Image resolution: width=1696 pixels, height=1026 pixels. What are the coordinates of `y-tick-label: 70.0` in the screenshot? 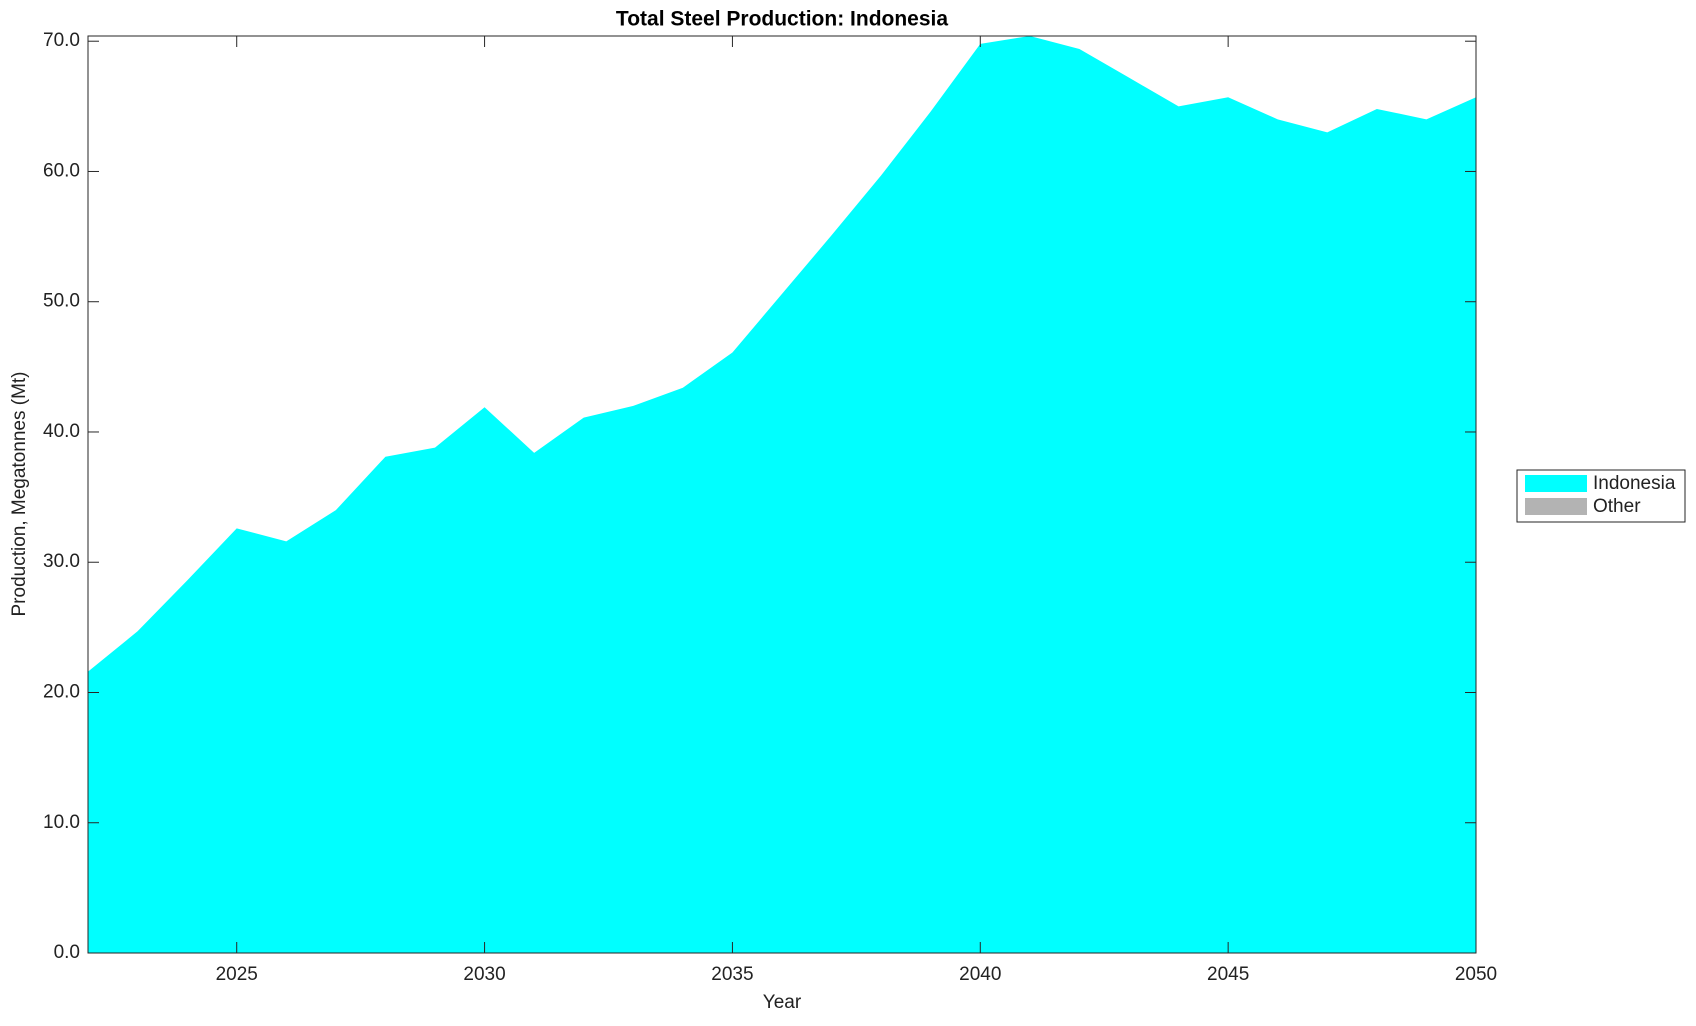 It's located at (61, 40).